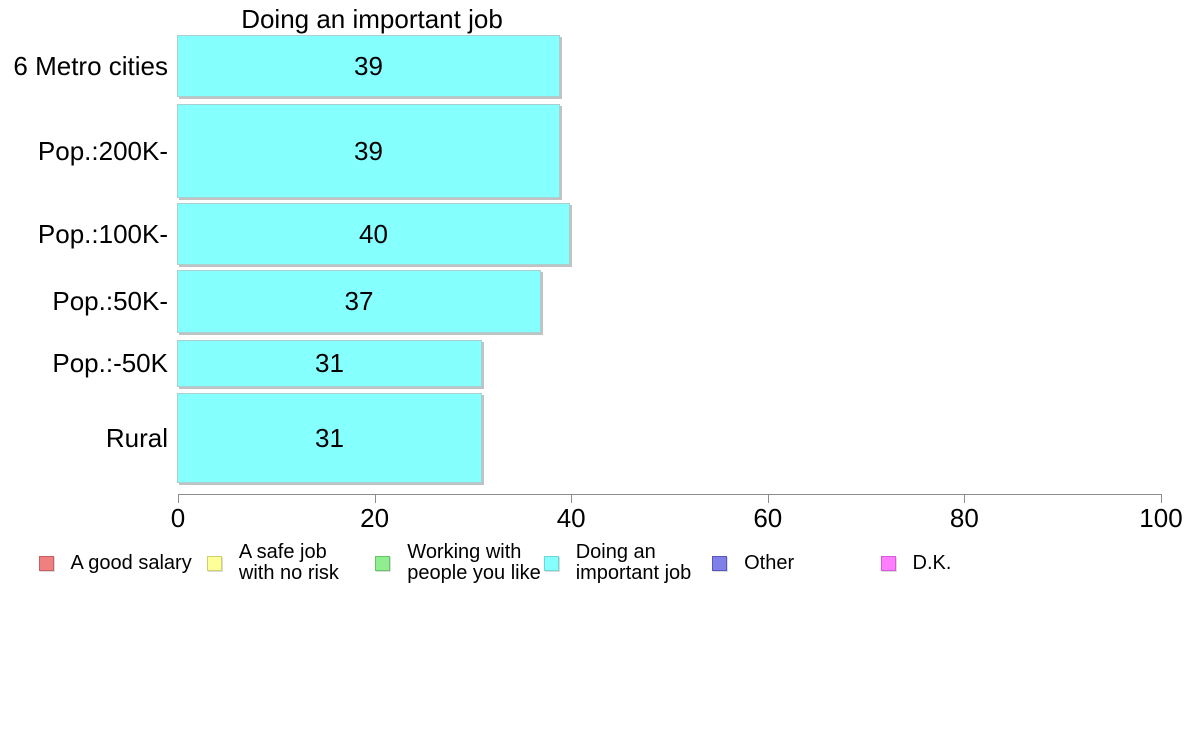  I want to click on x-axis-tick-label: 80, so click(964, 518).